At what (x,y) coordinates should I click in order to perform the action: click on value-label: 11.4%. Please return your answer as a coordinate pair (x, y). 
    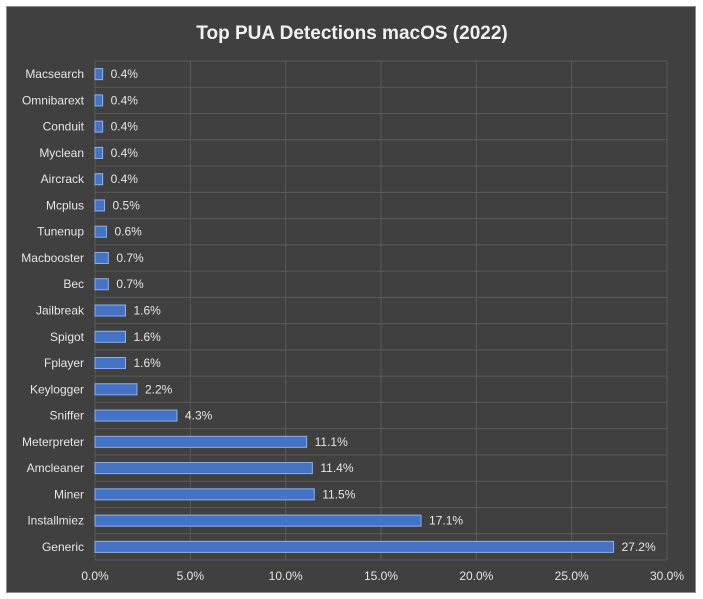
    Looking at the image, I should click on (336, 468).